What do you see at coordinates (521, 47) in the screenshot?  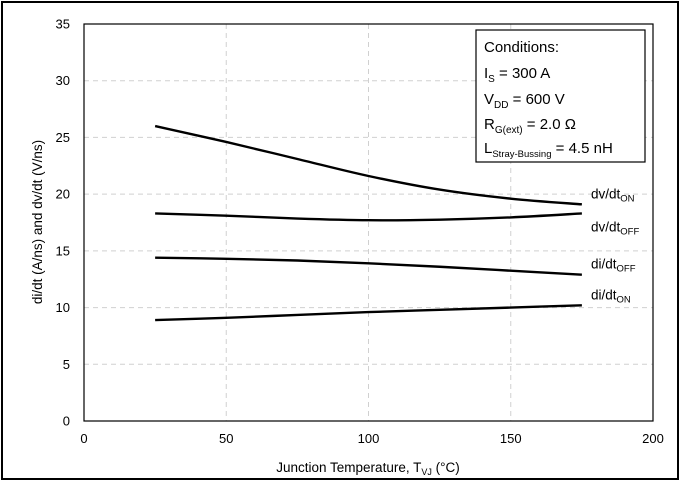 I see `conditions-title: Conditions:` at bounding box center [521, 47].